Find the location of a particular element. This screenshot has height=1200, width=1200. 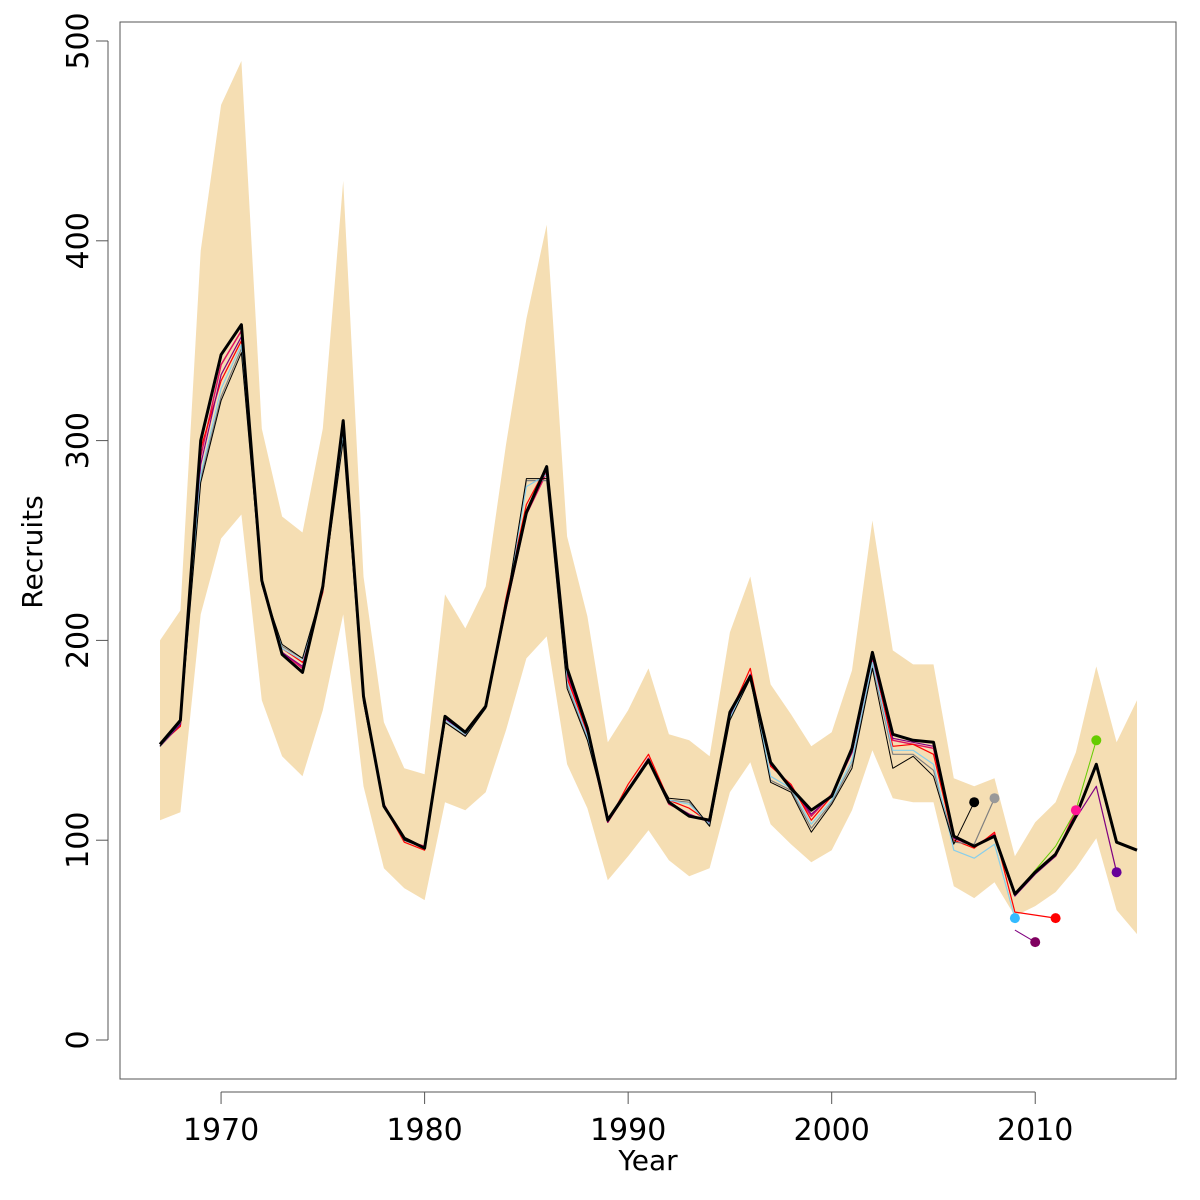

x-tick-label-1970: 1970 is located at coordinates (221, 1130).